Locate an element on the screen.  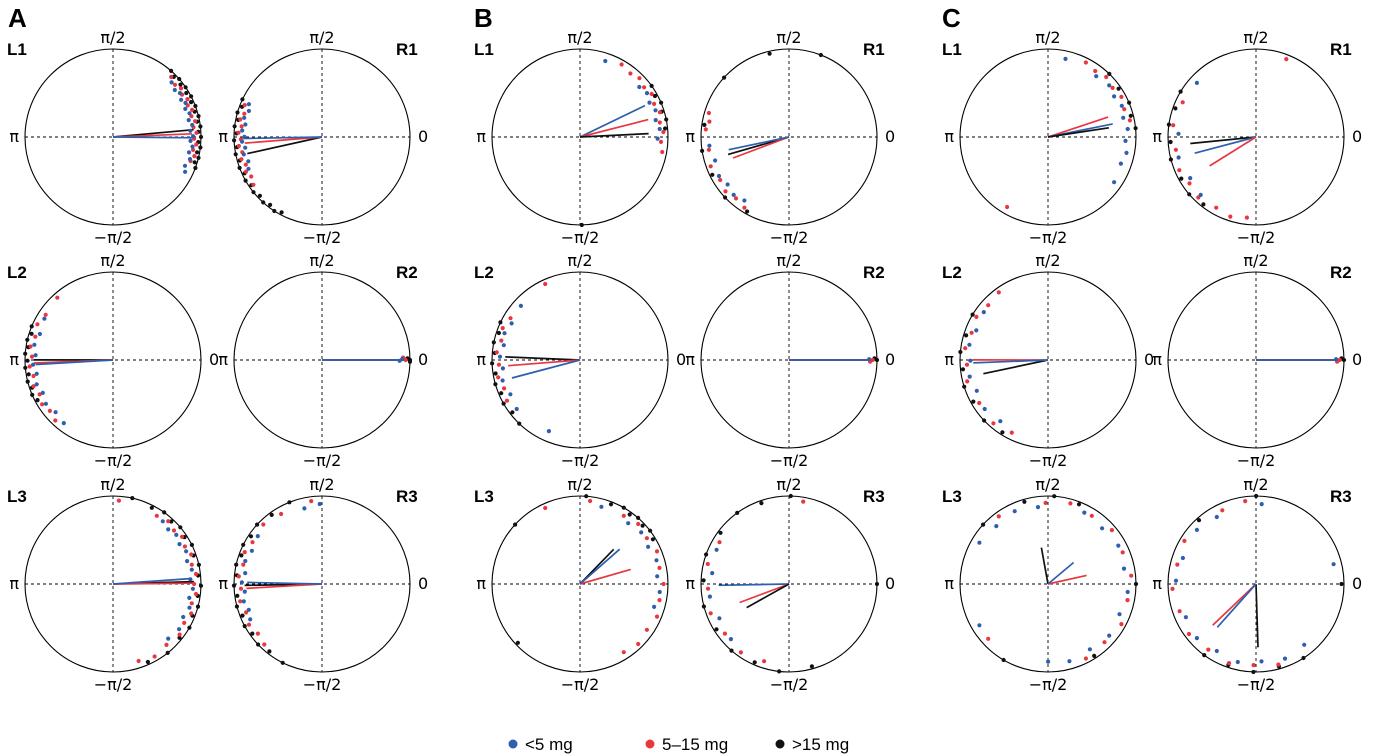
polar-plot-r2: R2 π/2 −π/2 π 0 is located at coordinates (790, 360).